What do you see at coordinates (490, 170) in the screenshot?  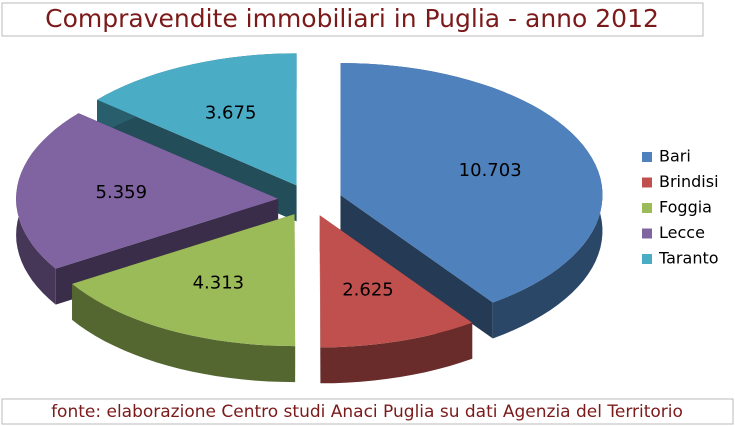 I see `value-label: 10.703` at bounding box center [490, 170].